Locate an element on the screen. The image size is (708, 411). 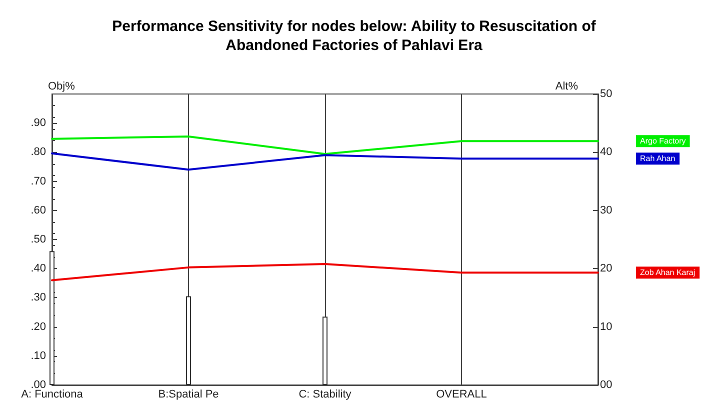
x-tick-label: B:Spatial Pe is located at coordinates (188, 394).